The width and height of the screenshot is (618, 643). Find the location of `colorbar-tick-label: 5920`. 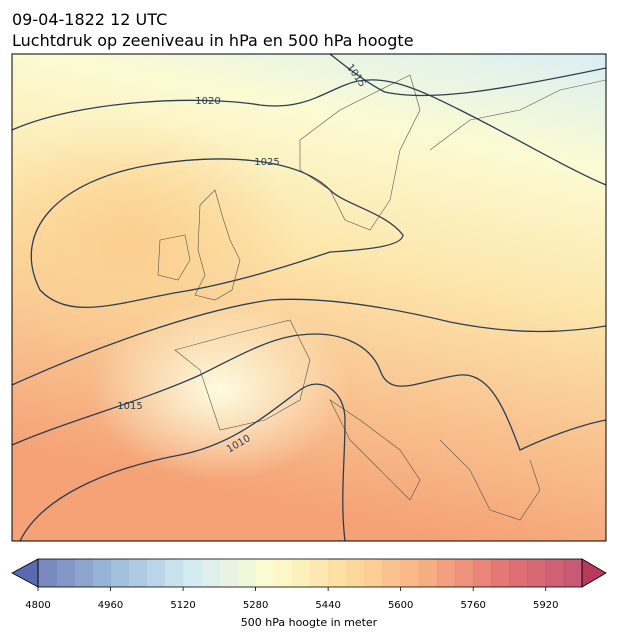

colorbar-tick-label: 5920 is located at coordinates (545, 605).